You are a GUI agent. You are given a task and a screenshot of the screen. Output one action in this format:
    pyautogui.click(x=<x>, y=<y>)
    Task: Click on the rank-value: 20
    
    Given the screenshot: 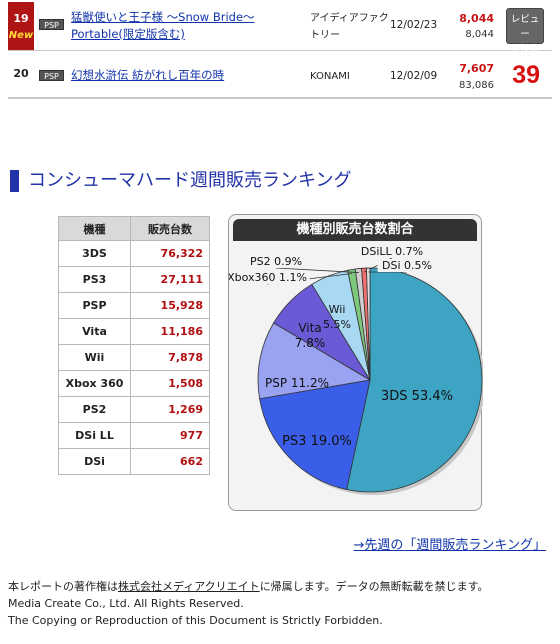 What is the action you would take?
    pyautogui.click(x=21, y=73)
    